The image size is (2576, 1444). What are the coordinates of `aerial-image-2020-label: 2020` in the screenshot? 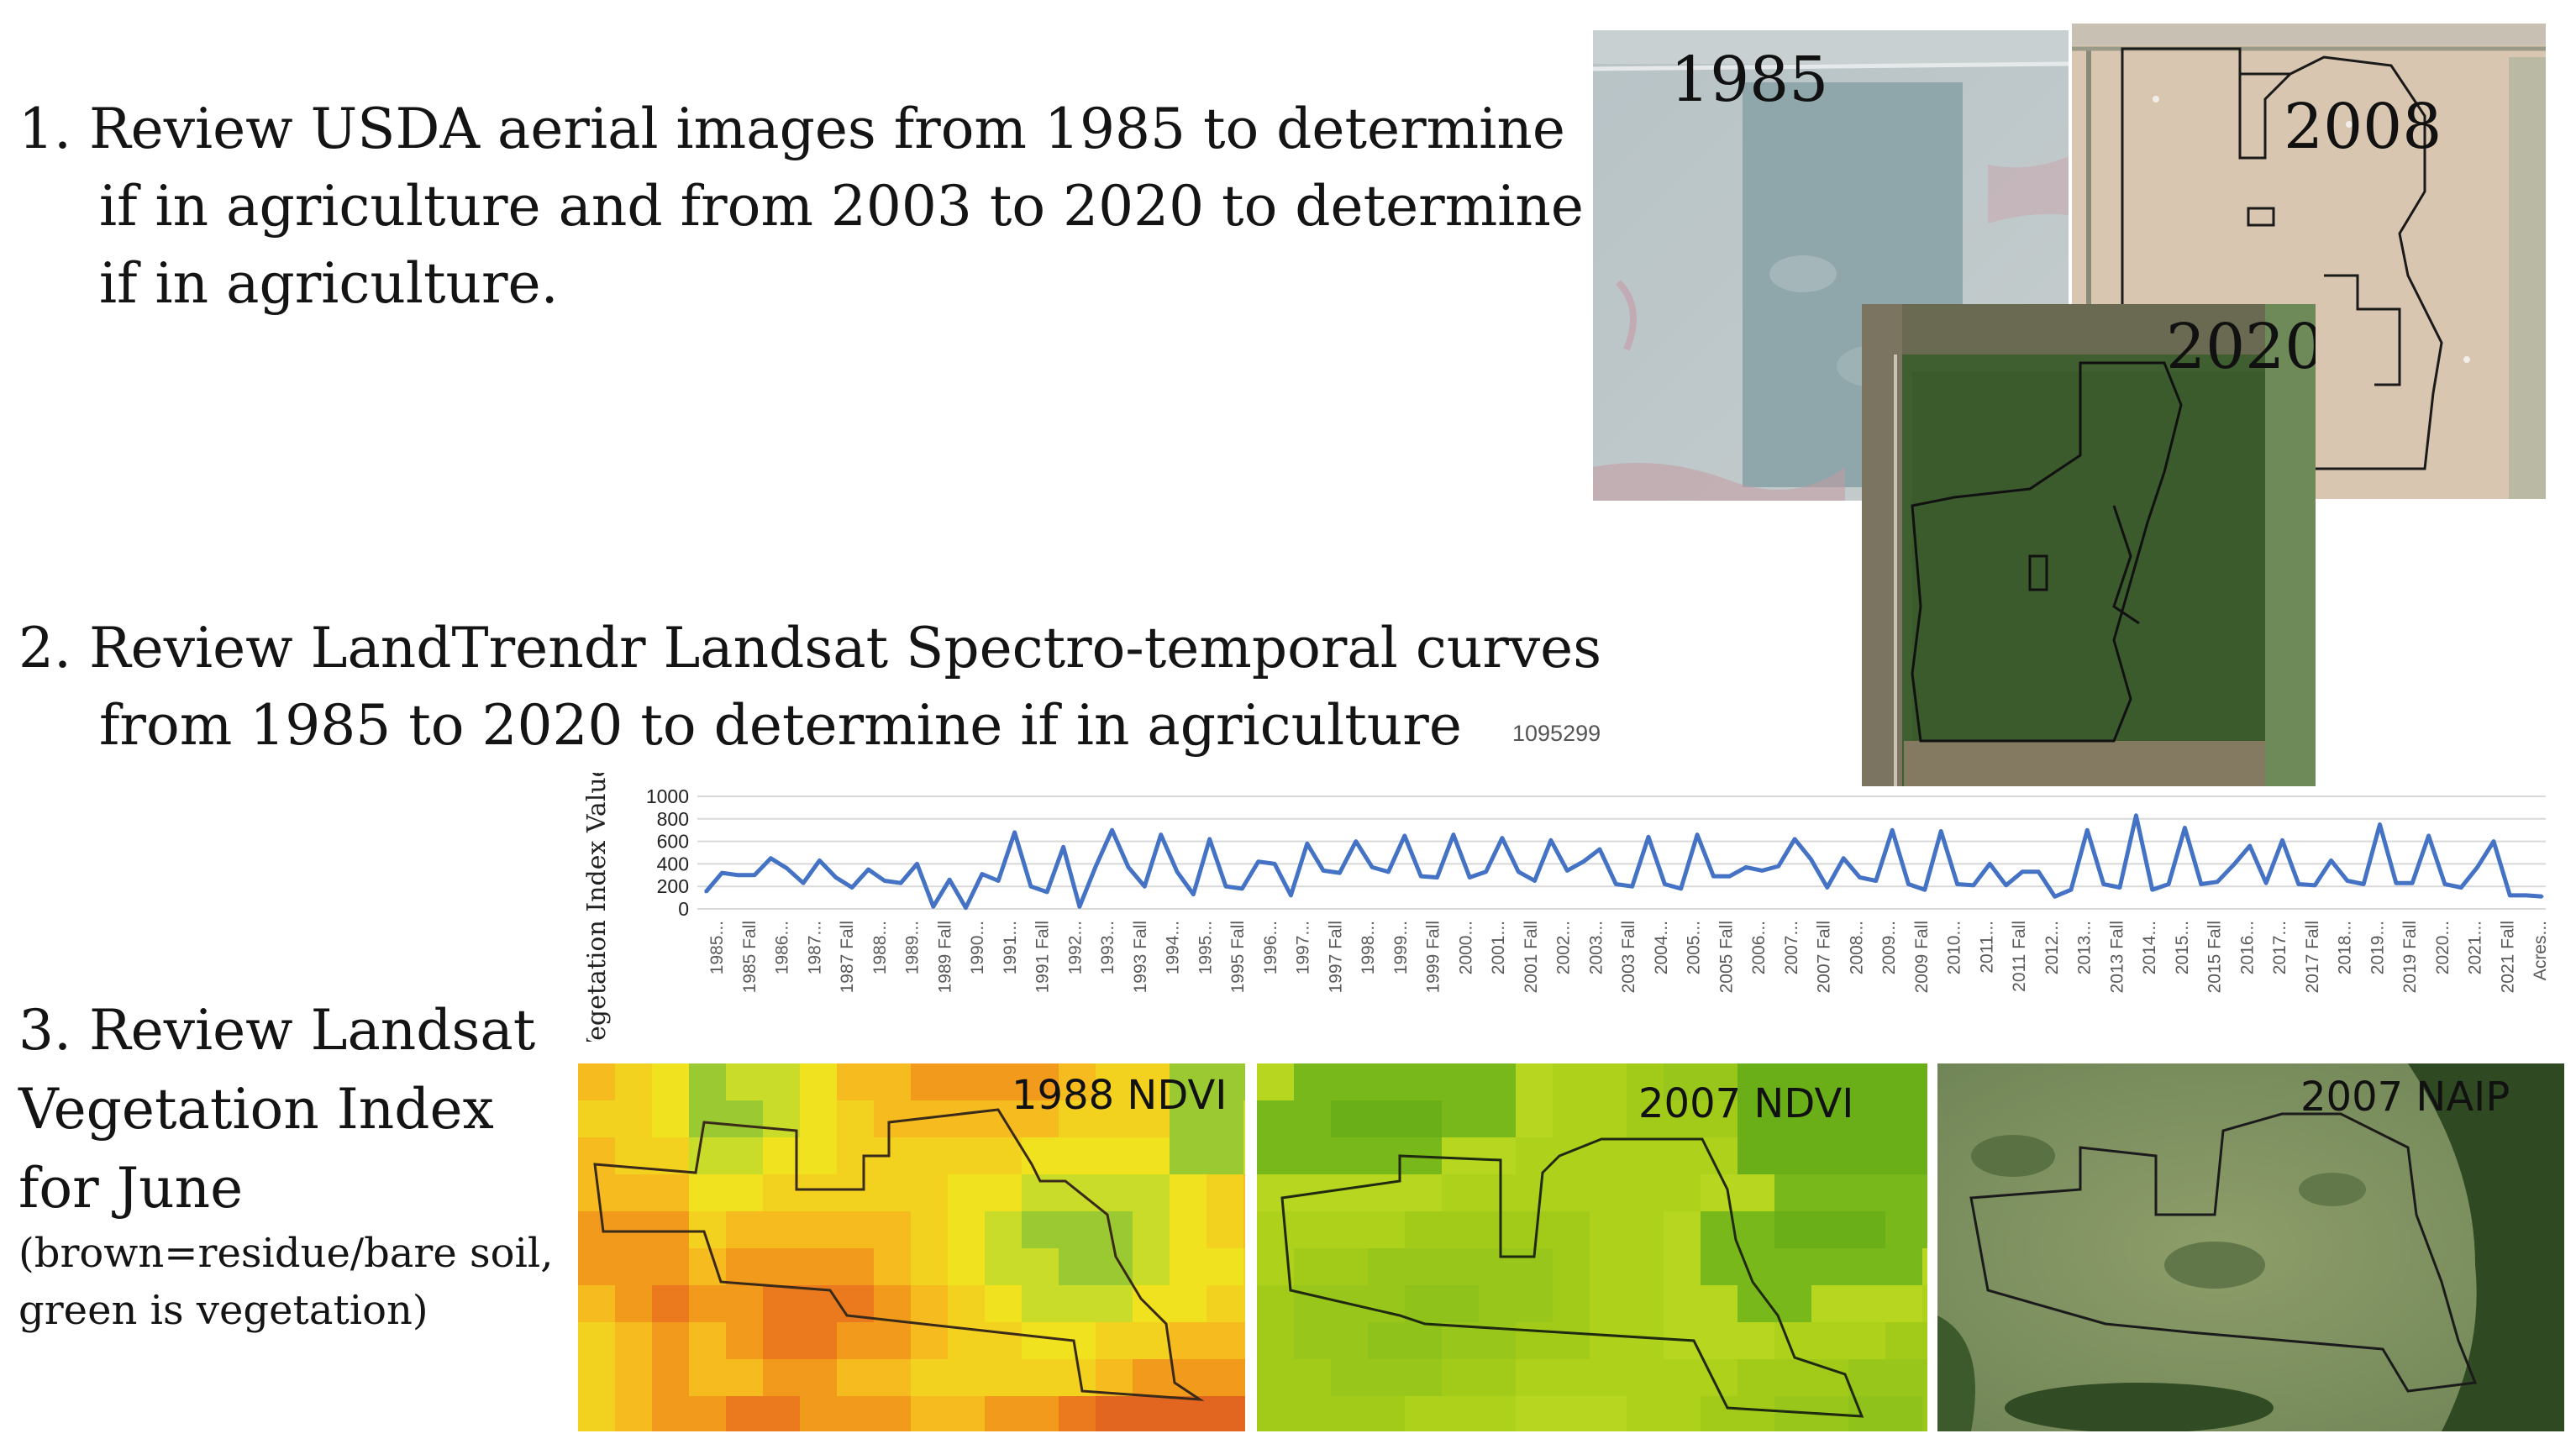 It's located at (2241, 347).